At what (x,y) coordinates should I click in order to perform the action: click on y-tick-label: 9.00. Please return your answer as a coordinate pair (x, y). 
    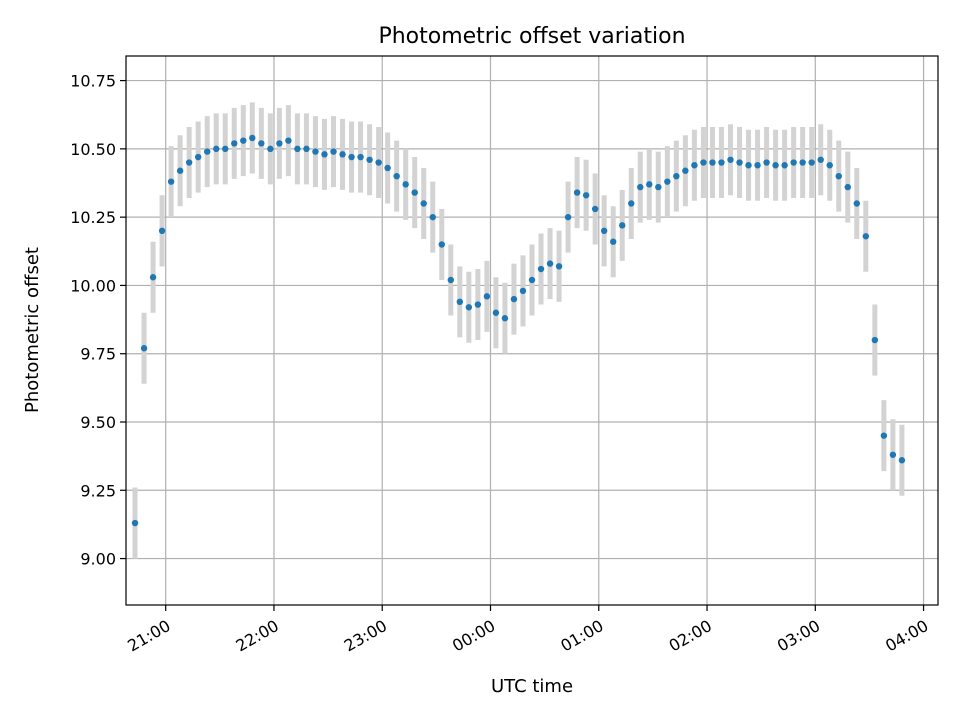
    Looking at the image, I should click on (98, 559).